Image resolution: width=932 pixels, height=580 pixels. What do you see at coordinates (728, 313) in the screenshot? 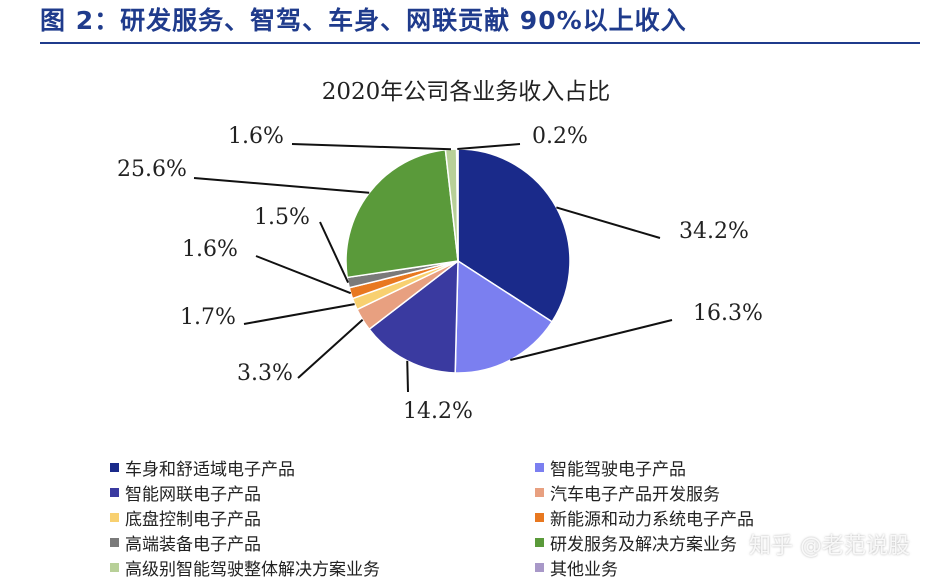
I see `data-label: 16.3%` at bounding box center [728, 313].